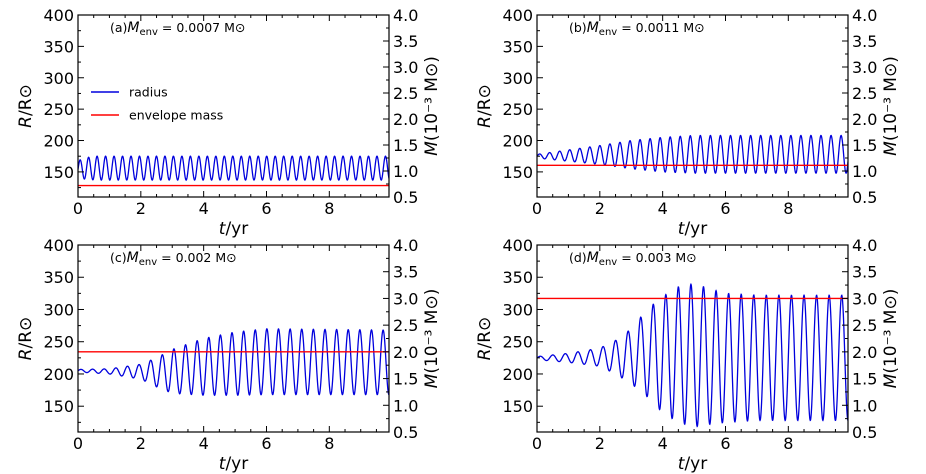 The height and width of the screenshot is (474, 926). Describe the element at coordinates (173, 259) in the screenshot. I see `panel-label: (c)Menv = 0.002 M⊙` at that location.